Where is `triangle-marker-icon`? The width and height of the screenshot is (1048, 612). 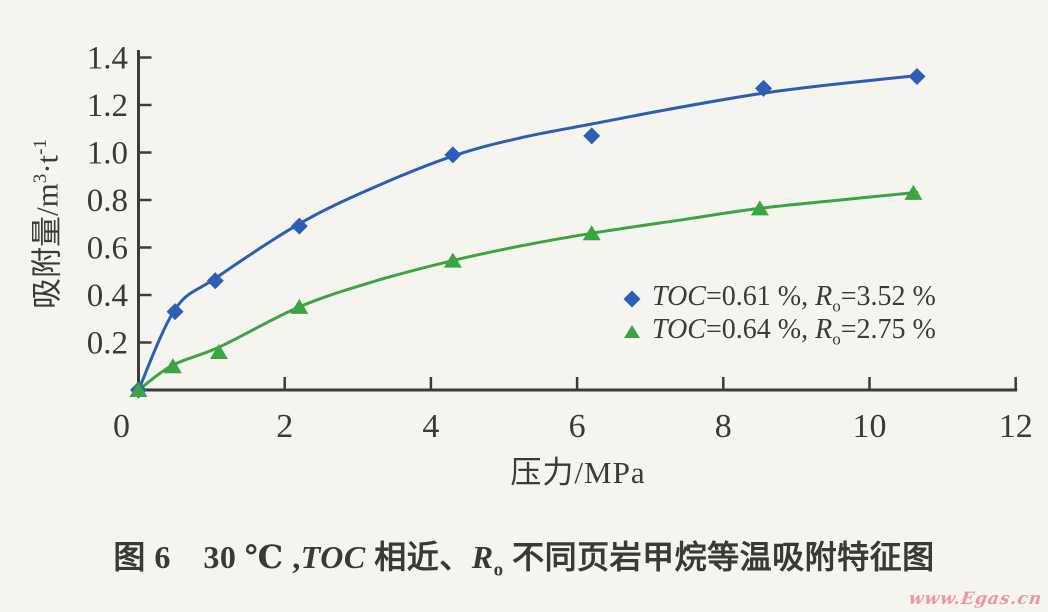 triangle-marker-icon is located at coordinates (632, 331).